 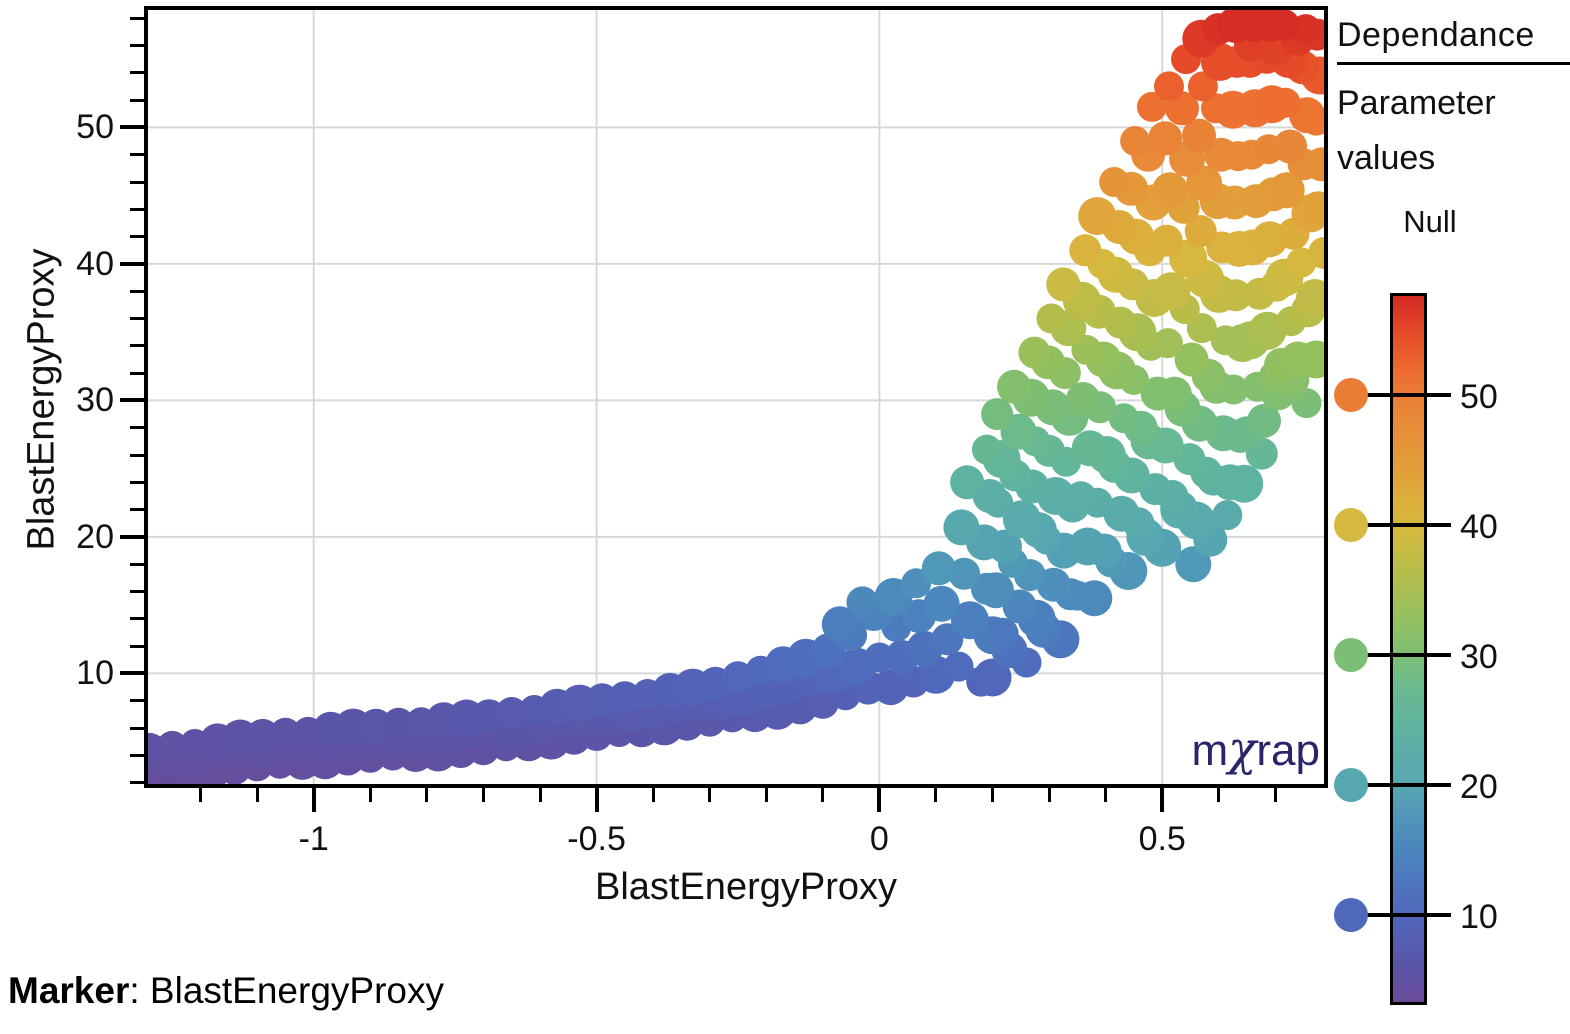 What do you see at coordinates (95, 536) in the screenshot?
I see `y-tick-label: 20` at bounding box center [95, 536].